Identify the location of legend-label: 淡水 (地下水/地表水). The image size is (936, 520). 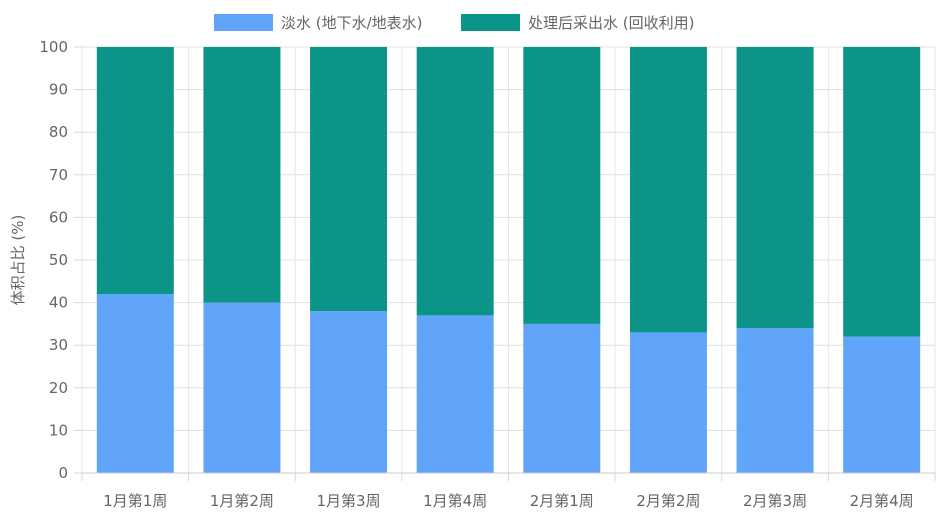
(352, 23).